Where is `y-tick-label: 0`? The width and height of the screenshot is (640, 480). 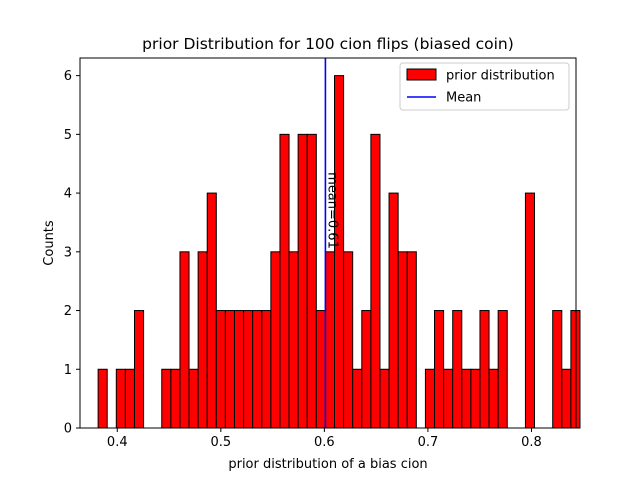
y-tick-label: 0 is located at coordinates (68, 429).